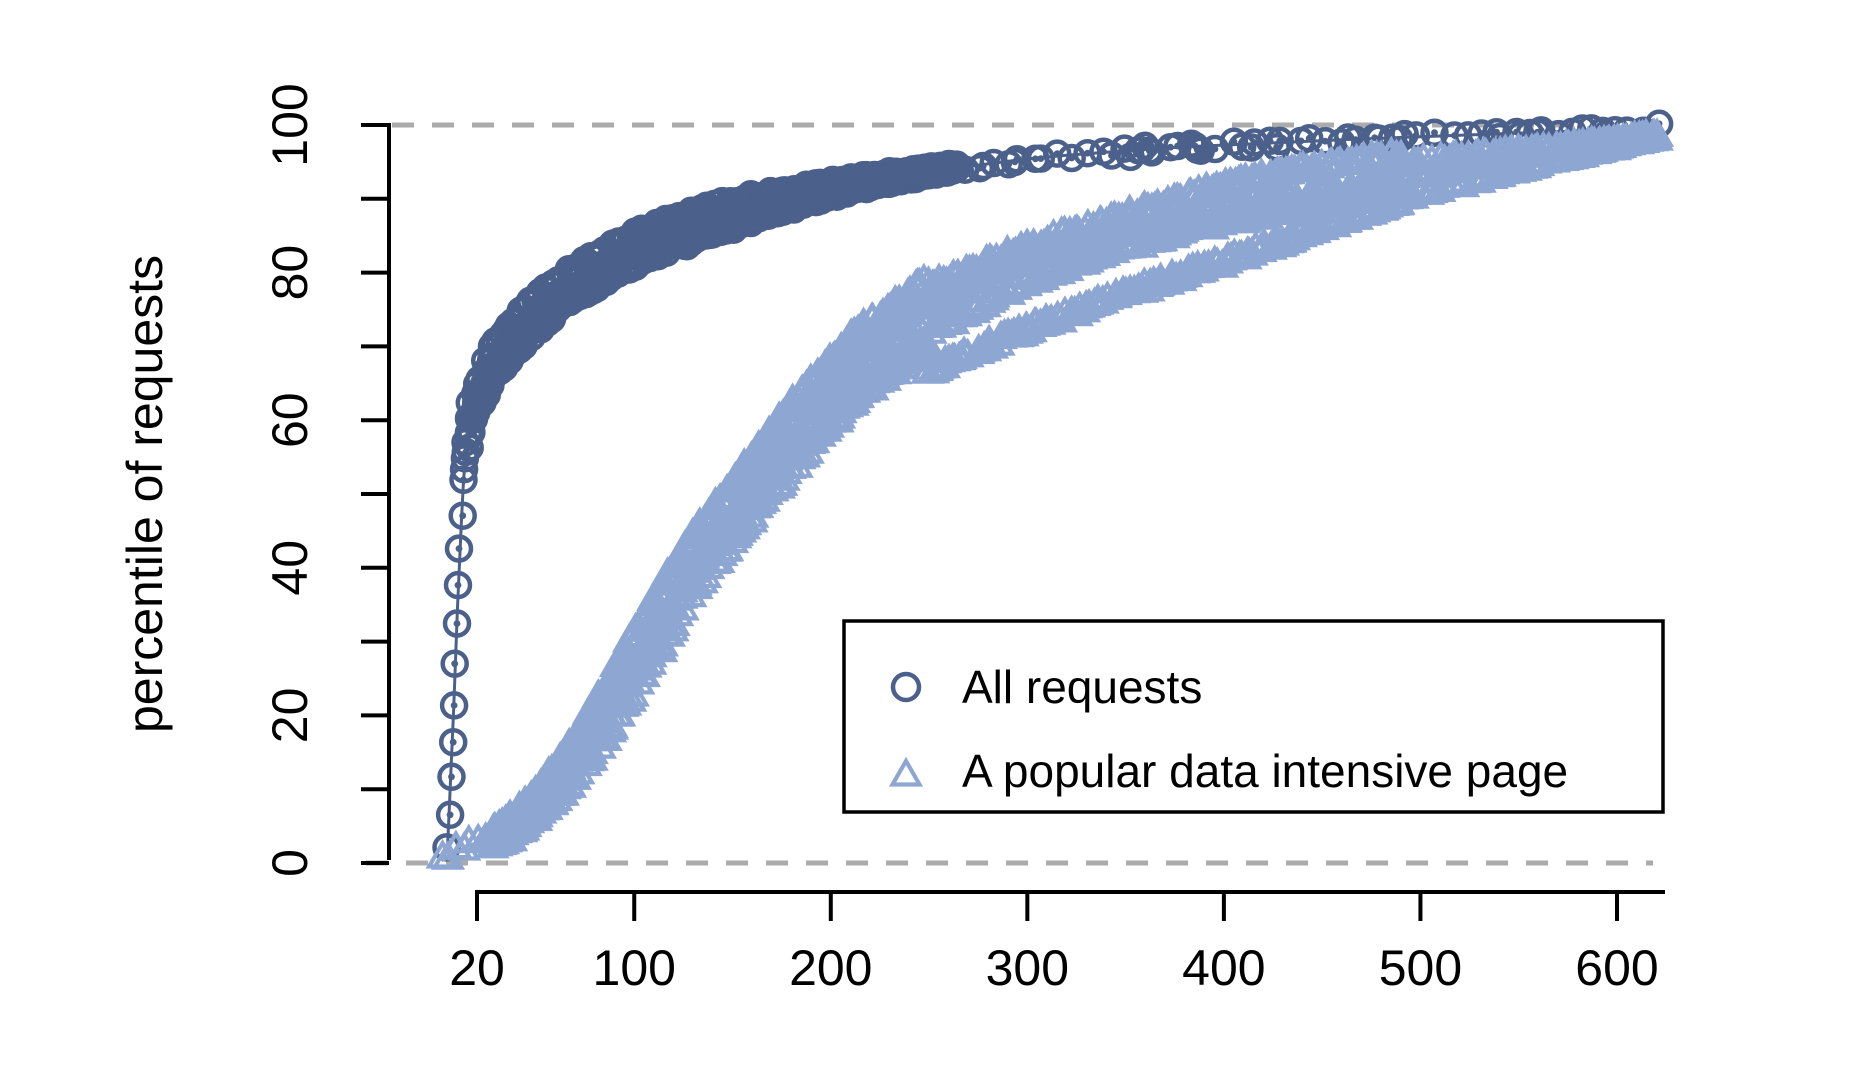 This screenshot has height=1072, width=1870. I want to click on y-axis: 0 20 40 60 80 100, so click(326, 480).